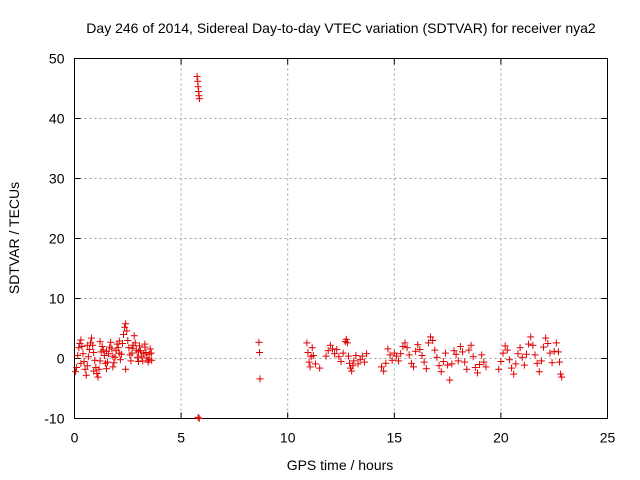  I want to click on y-tick-label: 10, so click(57, 299).